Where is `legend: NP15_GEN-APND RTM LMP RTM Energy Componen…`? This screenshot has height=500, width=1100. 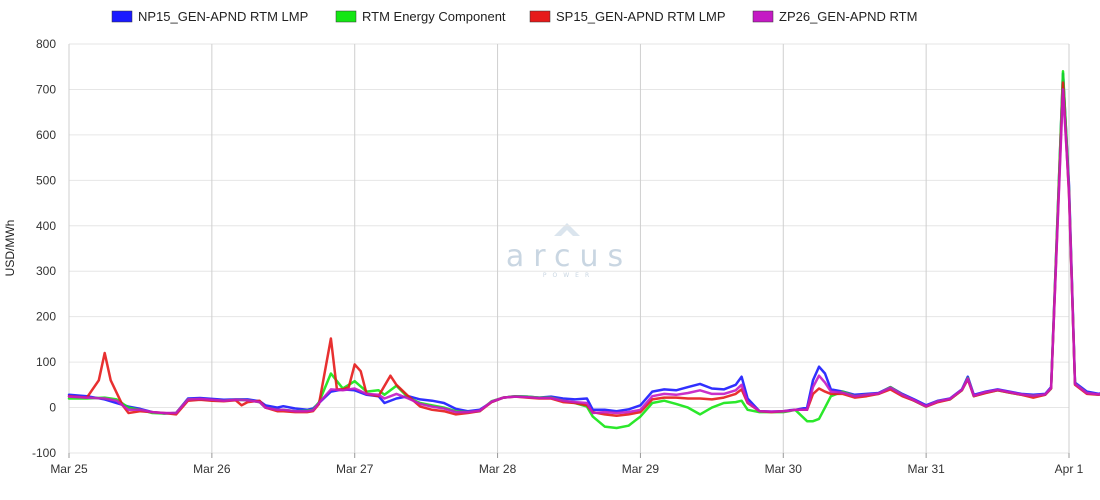
legend: NP15_GEN-APND RTM LMP RTM Energy Componen… is located at coordinates (514, 16).